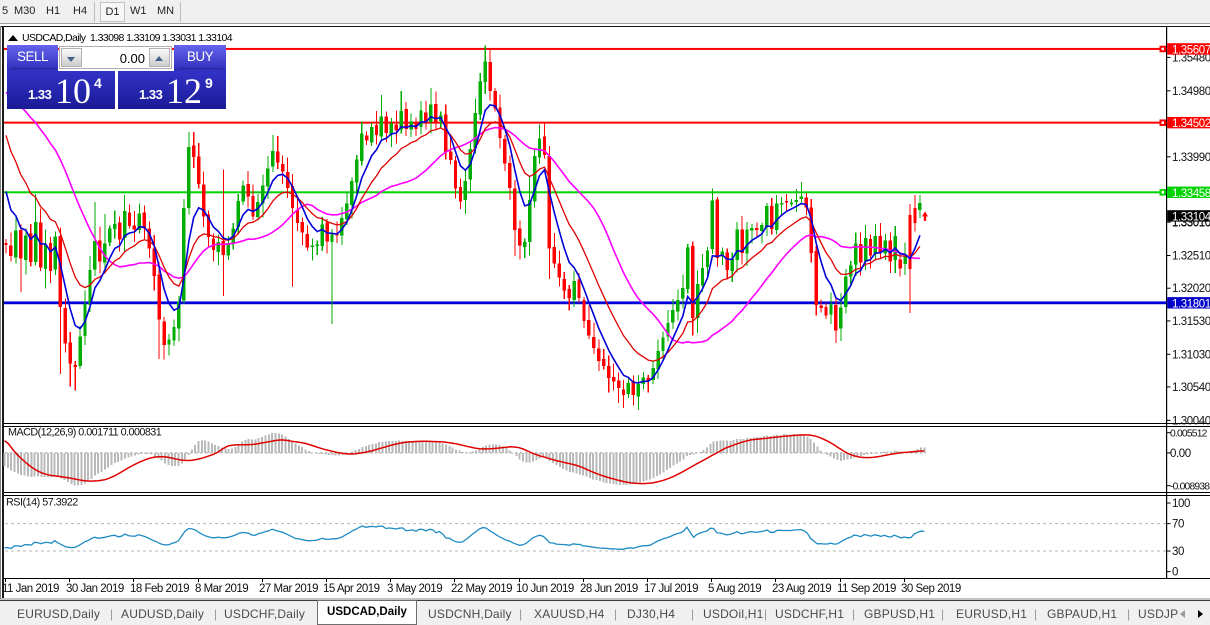 Image resolution: width=1210 pixels, height=625 pixels. Describe the element at coordinates (1191, 124) in the screenshot. I see `svg-text: 1.34502` at that location.